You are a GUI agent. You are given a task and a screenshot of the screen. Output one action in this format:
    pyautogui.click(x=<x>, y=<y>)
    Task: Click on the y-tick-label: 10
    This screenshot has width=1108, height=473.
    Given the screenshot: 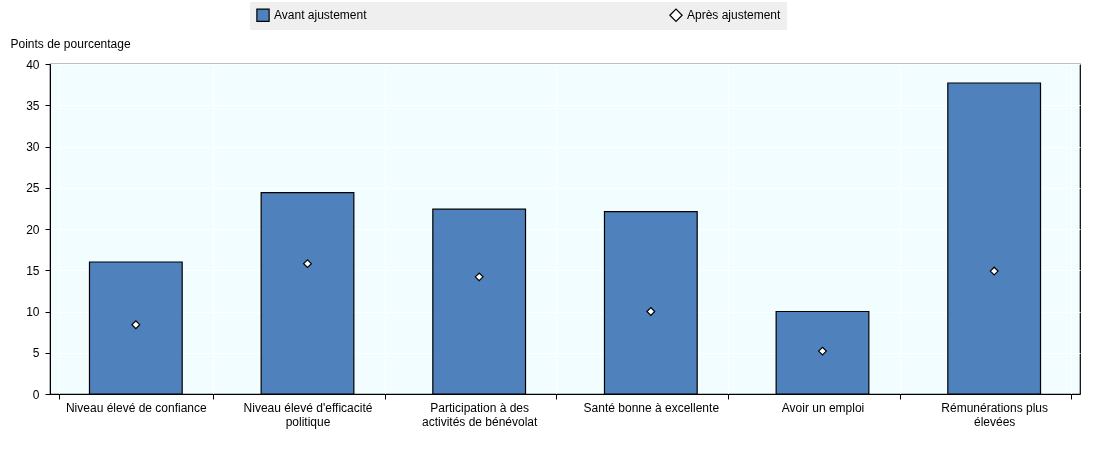 What is the action you would take?
    pyautogui.click(x=33, y=312)
    